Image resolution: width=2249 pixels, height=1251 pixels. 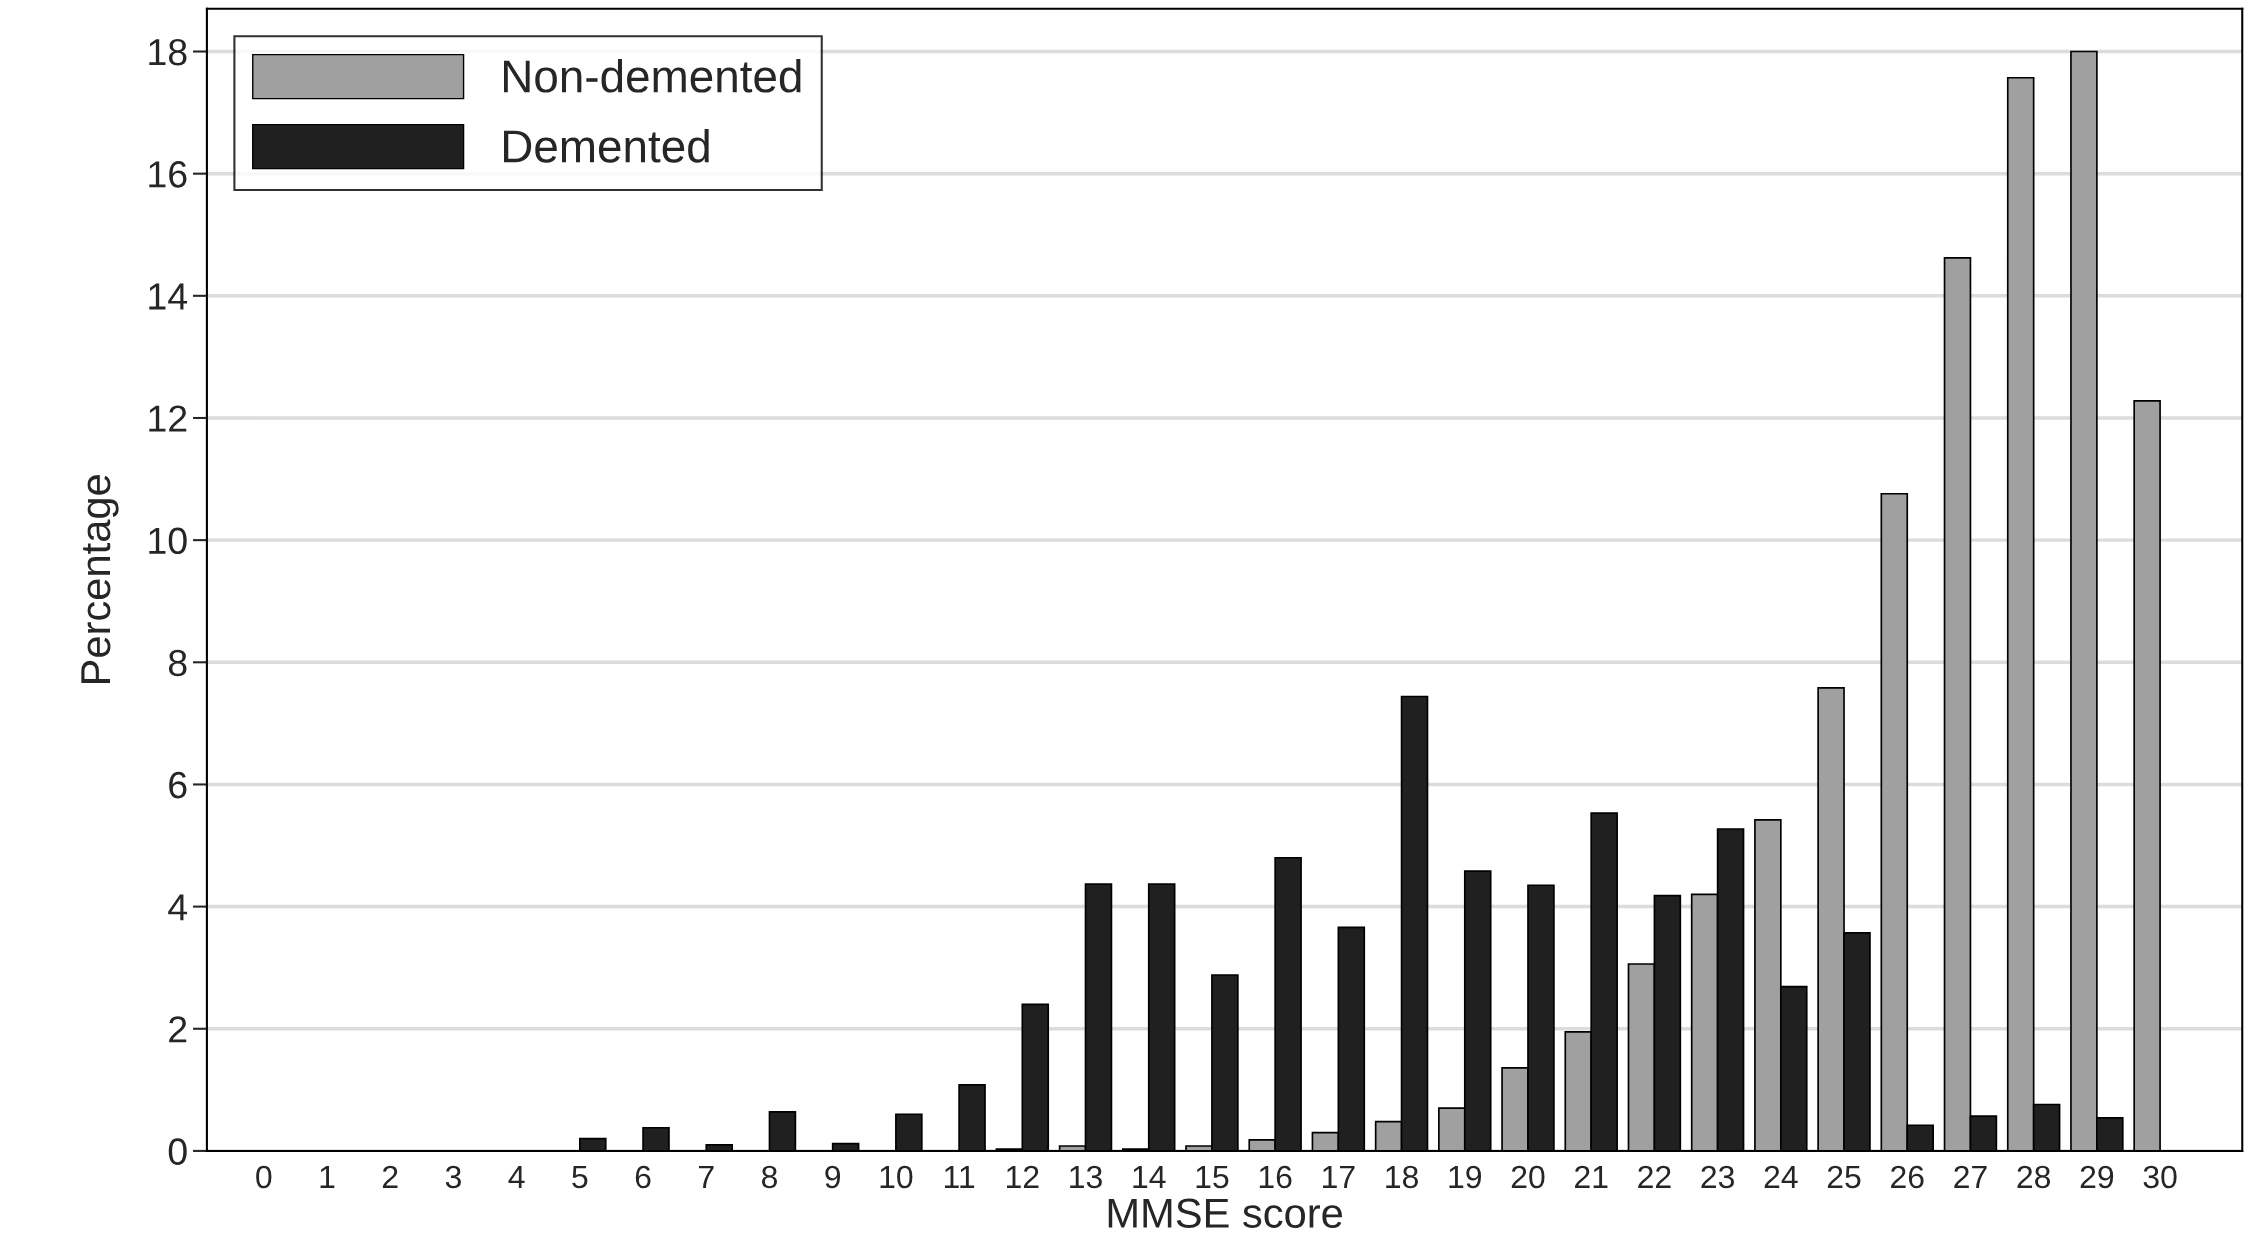 I want to click on y-tick-label: 6, so click(x=178, y=785).